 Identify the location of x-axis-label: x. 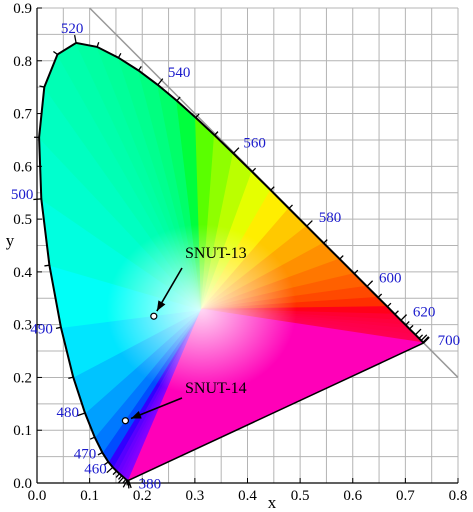
(272, 502).